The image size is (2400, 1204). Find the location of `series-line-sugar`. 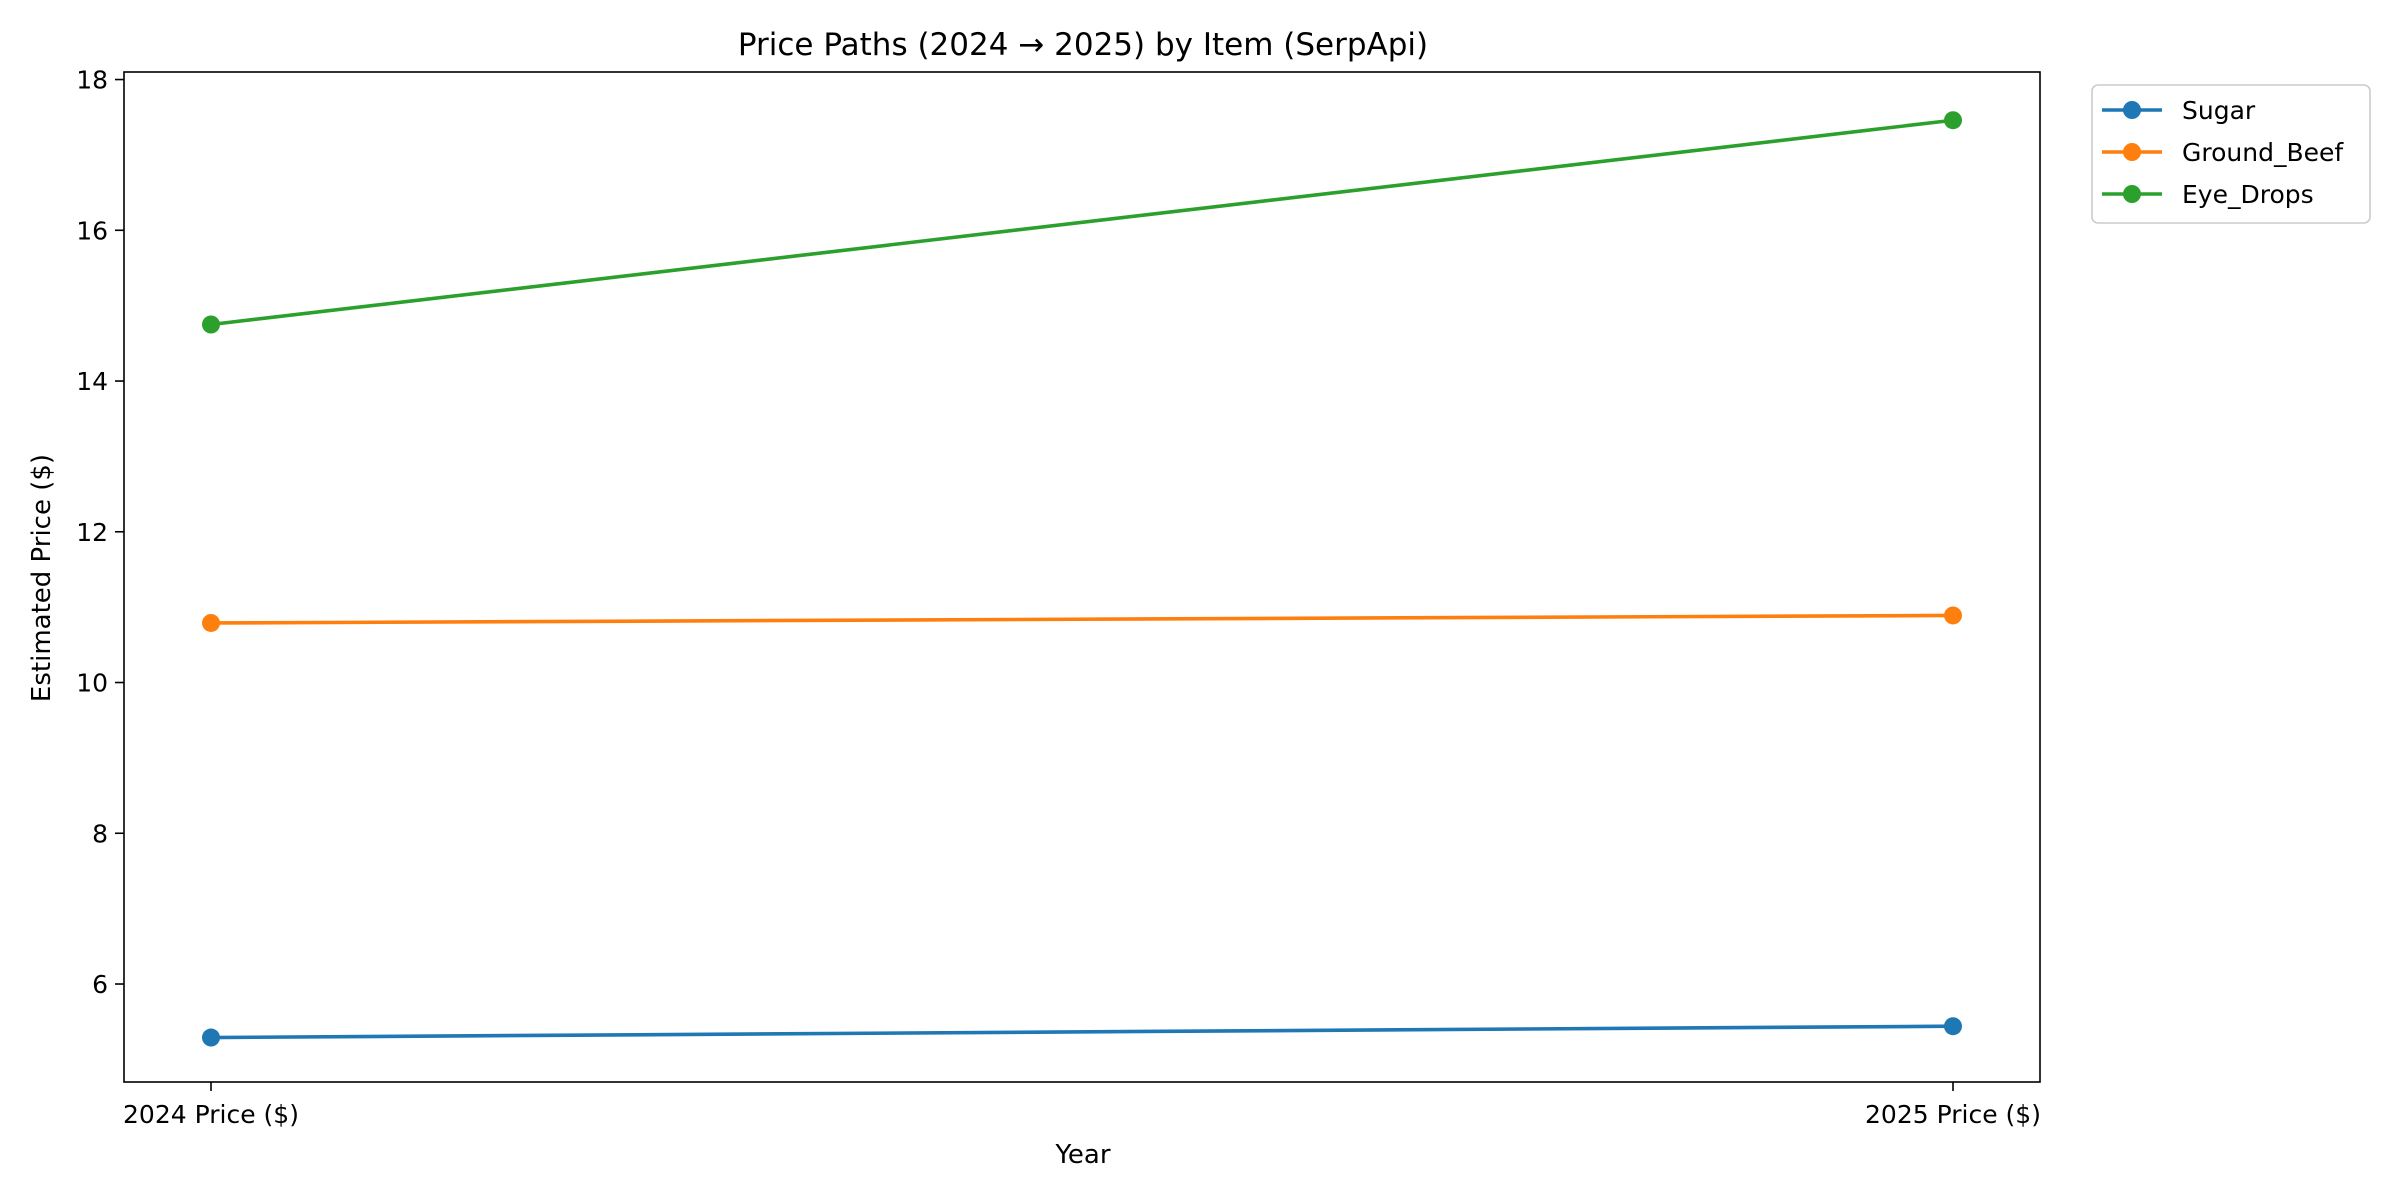

series-line-sugar is located at coordinates (1082, 1032).